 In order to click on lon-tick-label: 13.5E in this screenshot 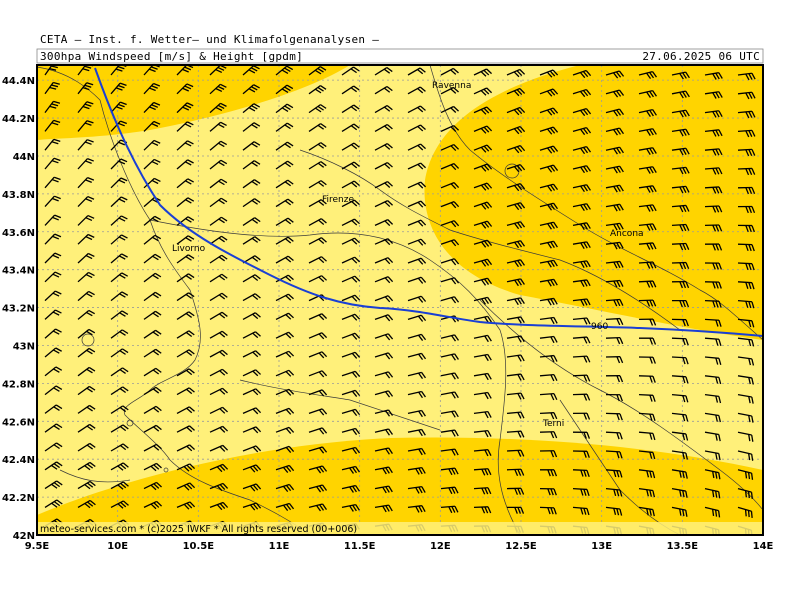, I will do `click(683, 546)`.